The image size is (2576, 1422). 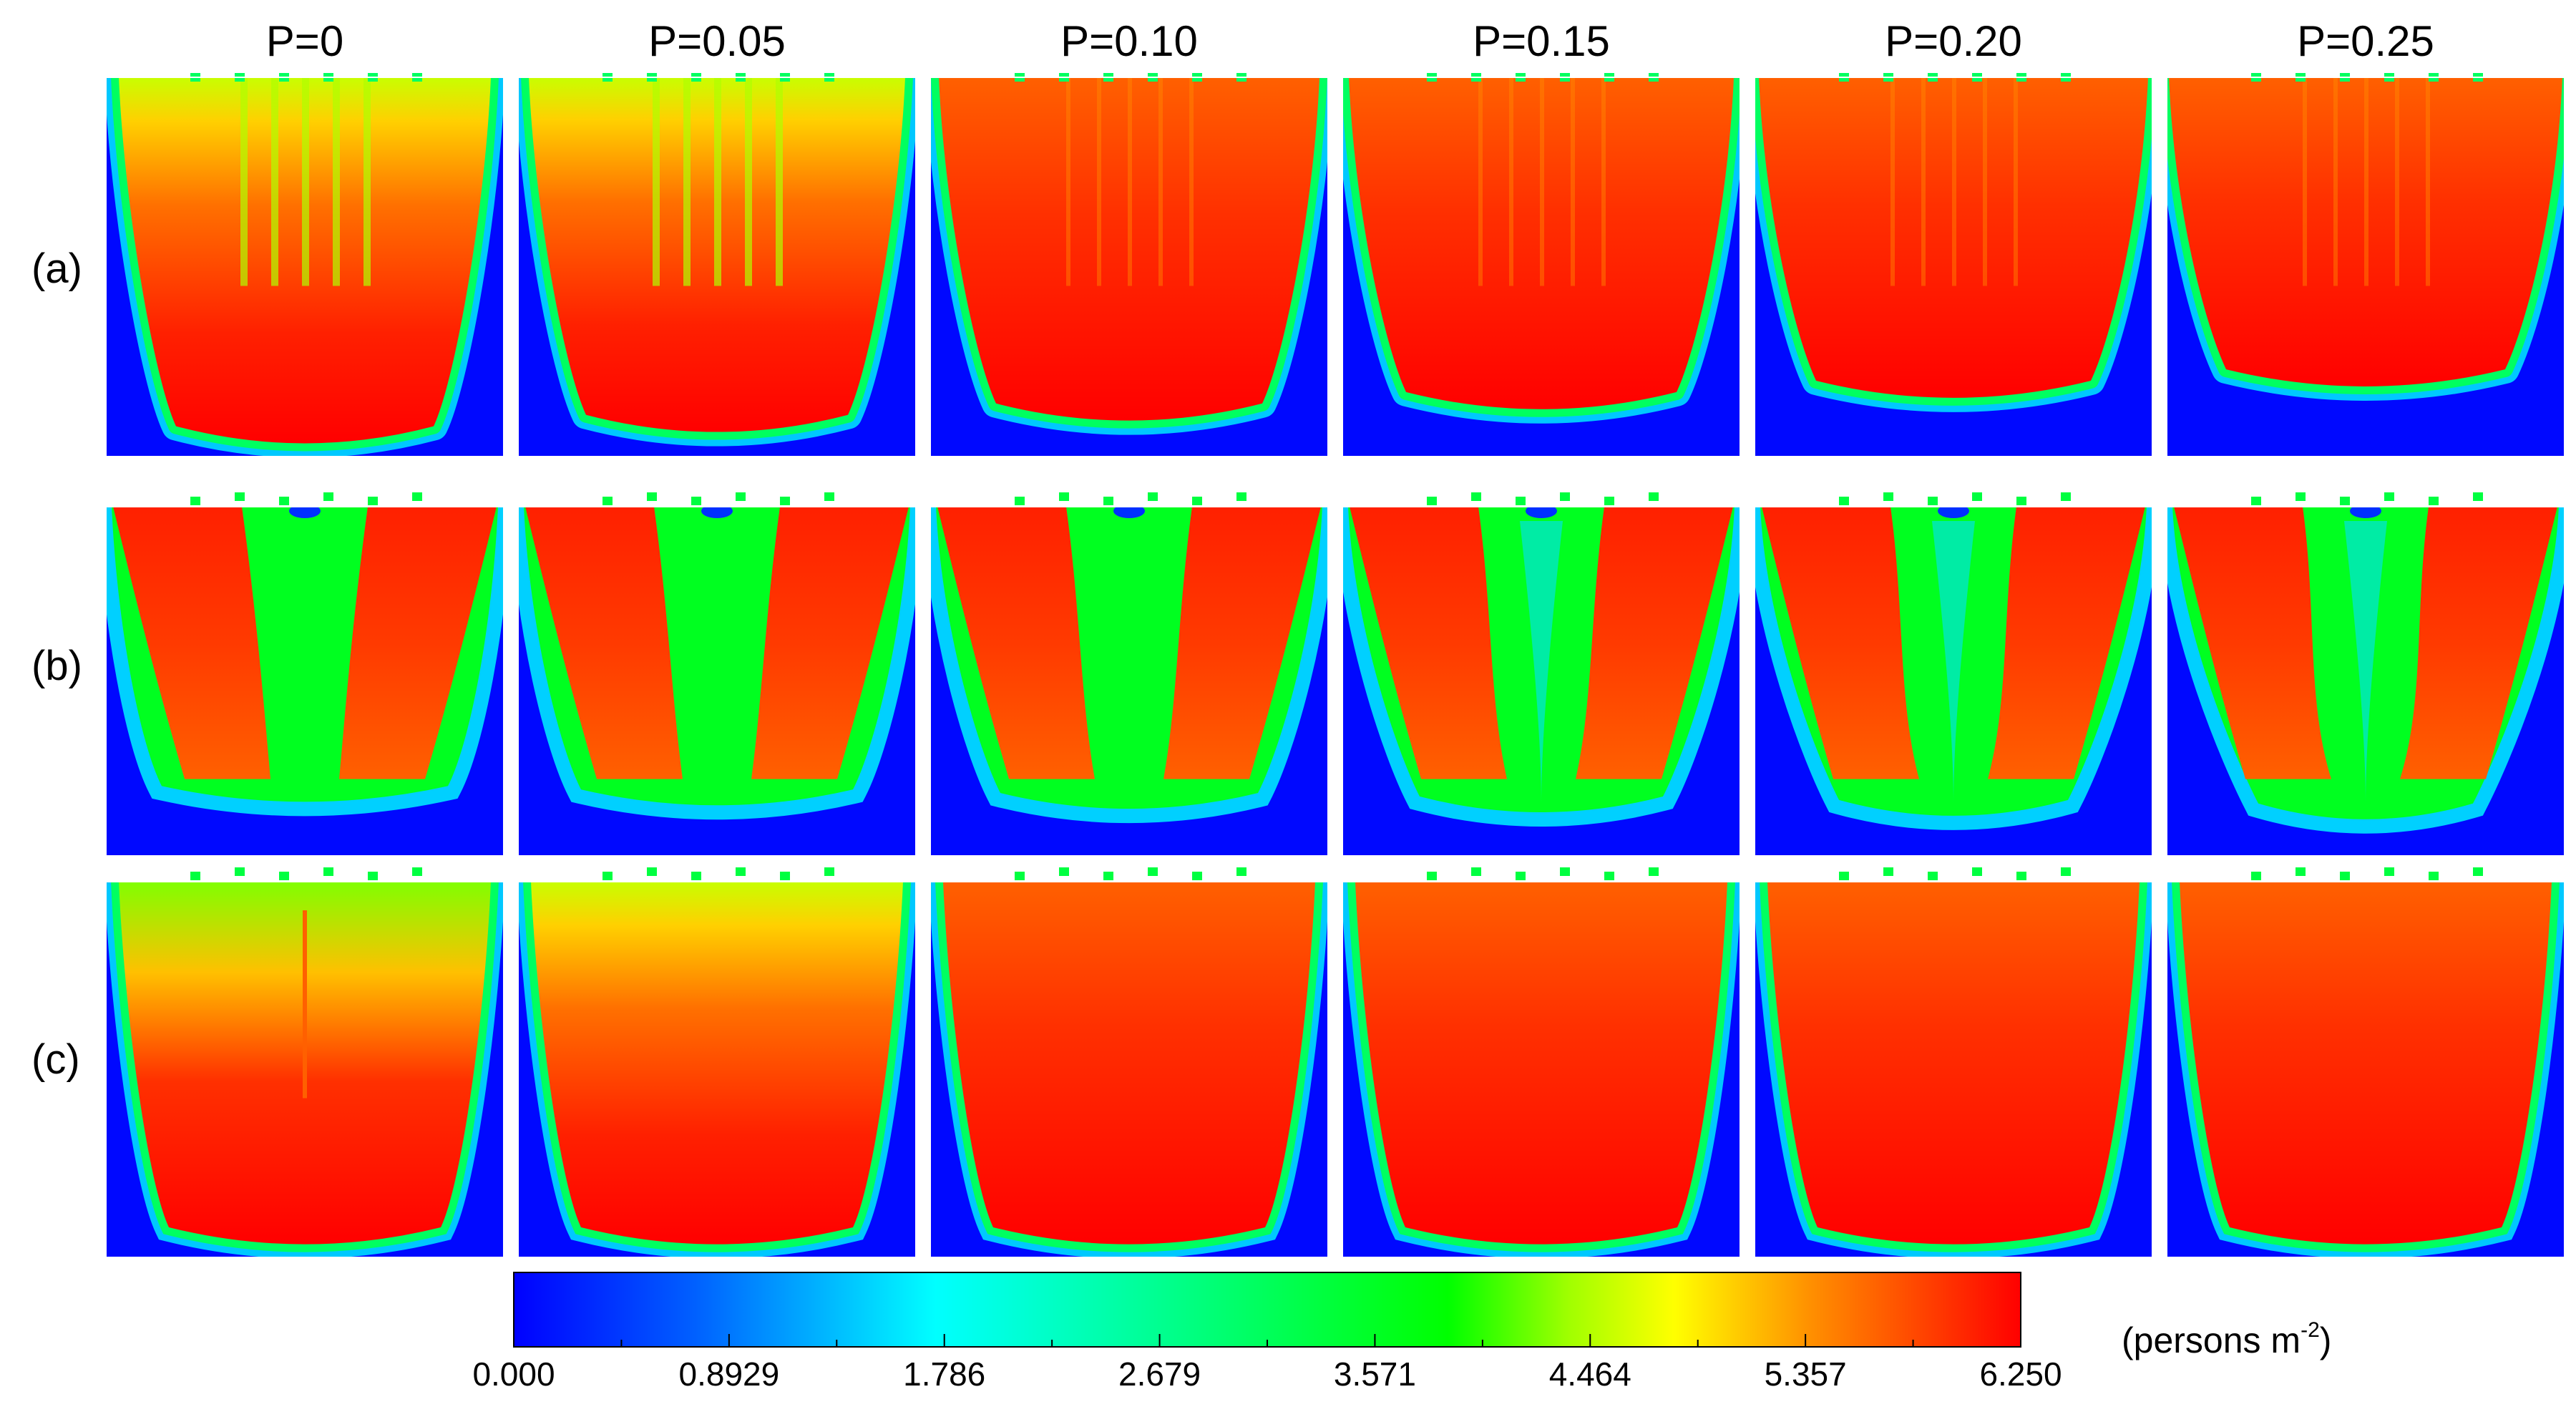 I want to click on colorbar-tick-label: 0.8929, so click(x=729, y=1374).